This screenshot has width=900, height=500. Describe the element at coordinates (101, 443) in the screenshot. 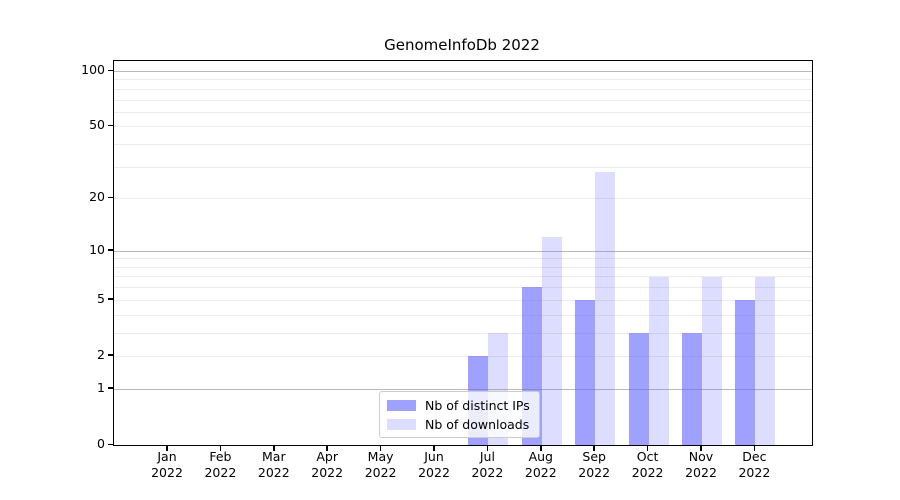

I see `y-tick-label: 0` at that location.